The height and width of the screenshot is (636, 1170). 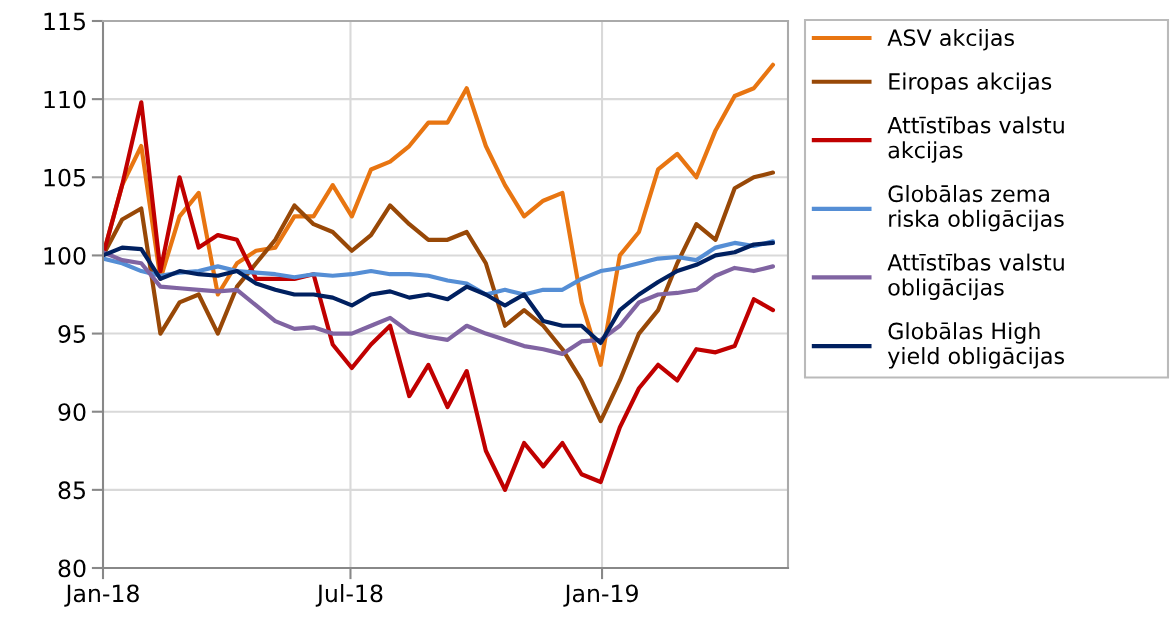 I want to click on legend-label: Globālas zema riska obligācijas, so click(x=976, y=208).